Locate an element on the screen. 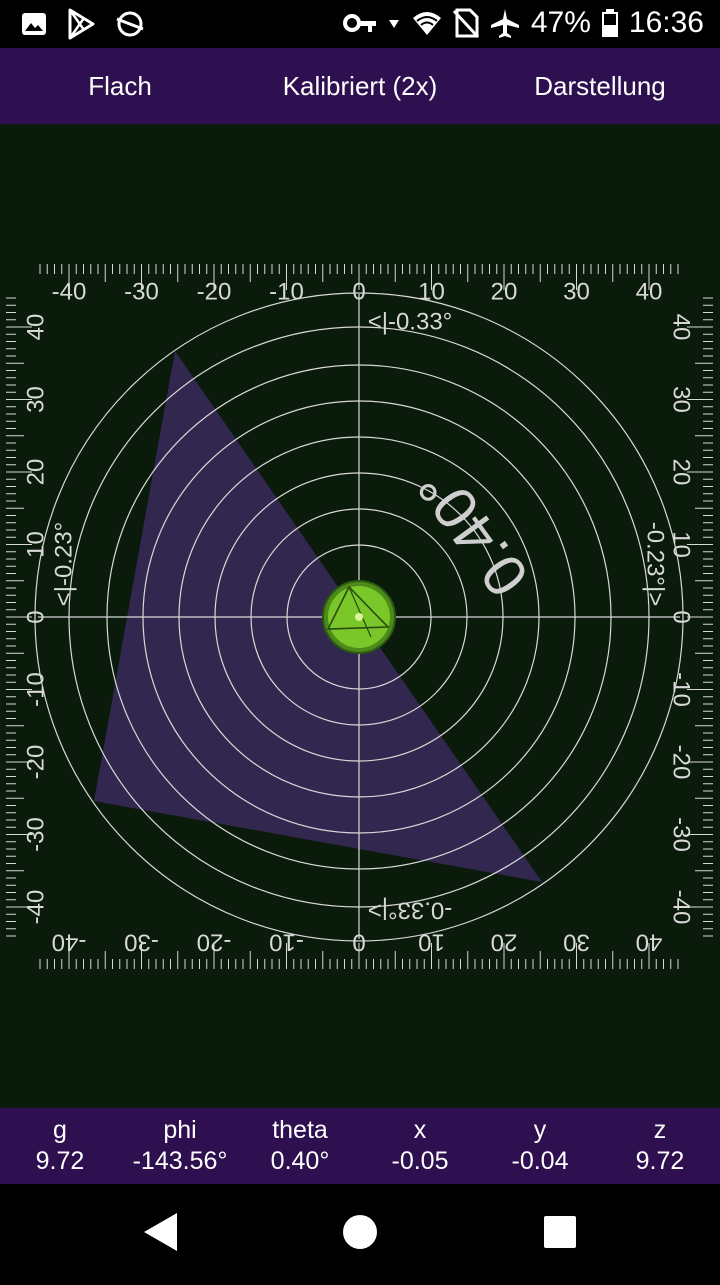 Image resolution: width=720 pixels, height=1285 pixels. readout-top: <|-0.33° is located at coordinates (410, 322).